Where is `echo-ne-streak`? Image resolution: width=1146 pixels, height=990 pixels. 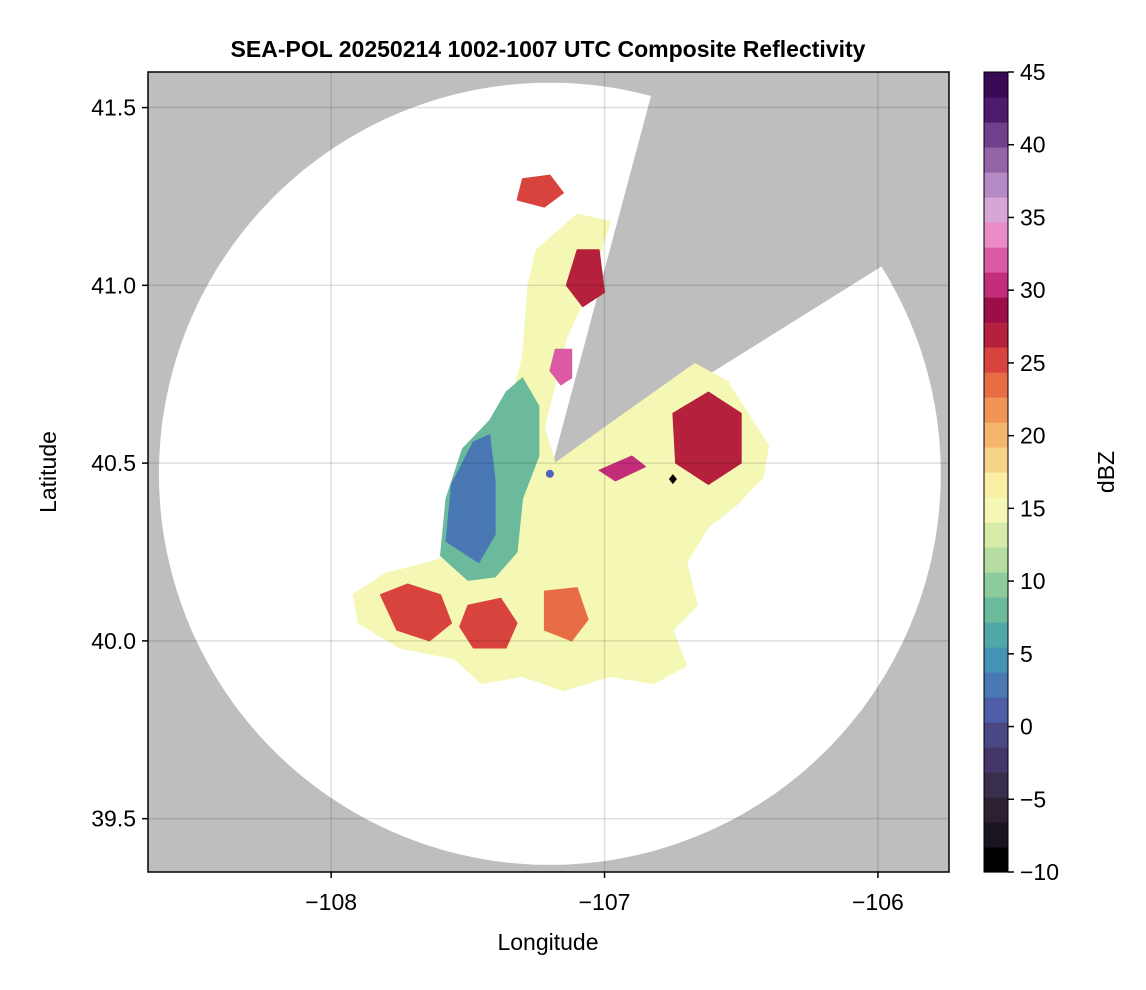 echo-ne-streak is located at coordinates (622, 468).